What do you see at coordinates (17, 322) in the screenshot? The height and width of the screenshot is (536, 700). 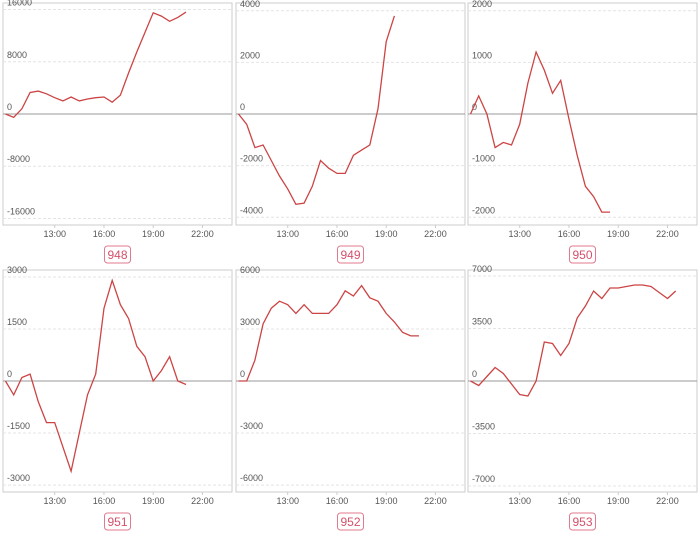 I see `y-tick-label: 1500` at bounding box center [17, 322].